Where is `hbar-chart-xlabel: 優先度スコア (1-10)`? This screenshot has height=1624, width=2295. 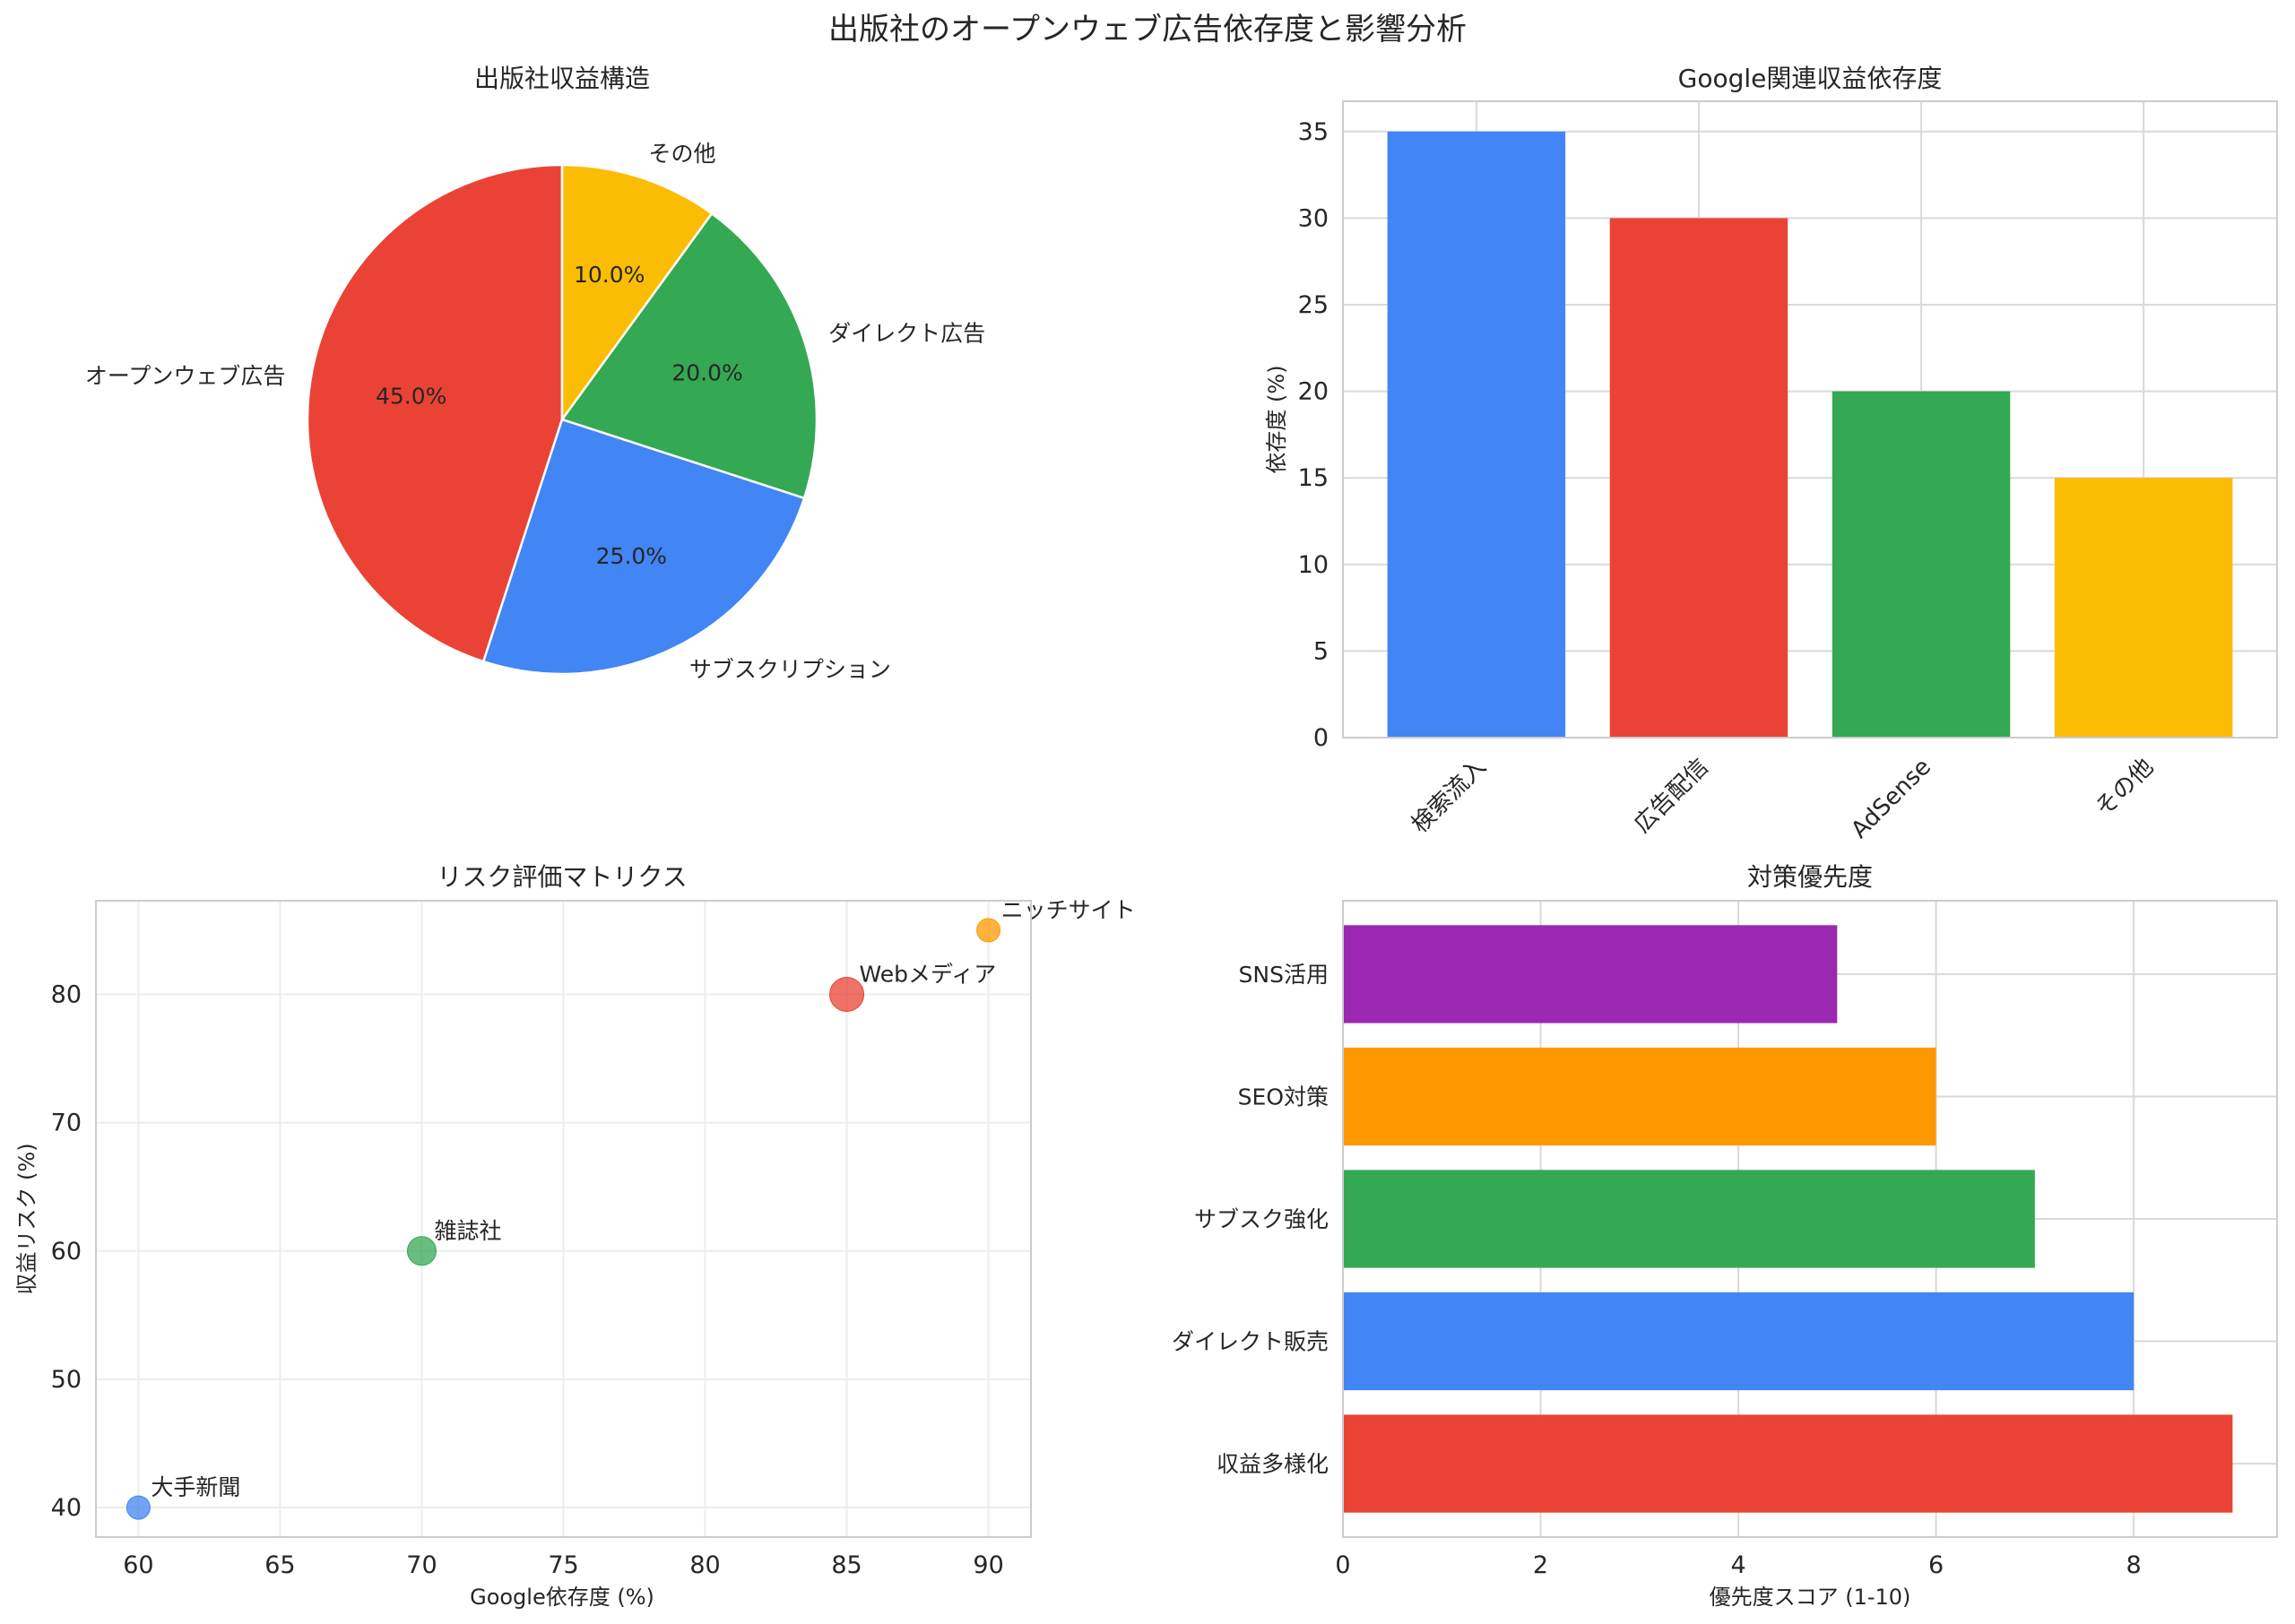
hbar-chart-xlabel: 優先度スコア (1-10) is located at coordinates (1810, 1598).